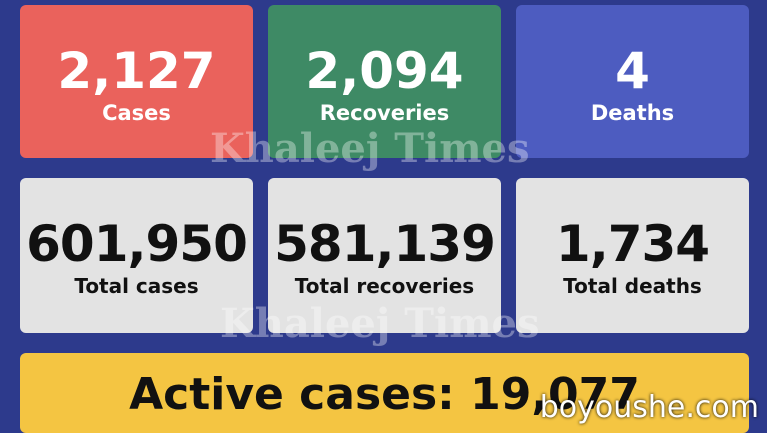 This screenshot has height=433, width=767. What do you see at coordinates (632, 113) in the screenshot?
I see `daily-deaths-label: Deaths` at bounding box center [632, 113].